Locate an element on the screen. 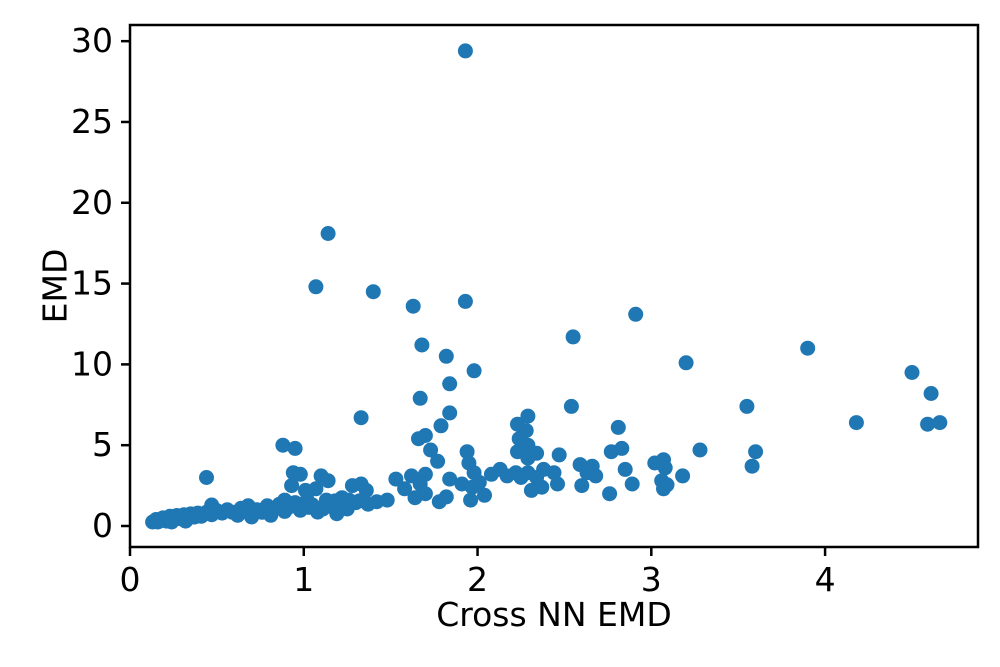 The image size is (1000, 667). y-tick-label: 5 is located at coordinates (102, 444).